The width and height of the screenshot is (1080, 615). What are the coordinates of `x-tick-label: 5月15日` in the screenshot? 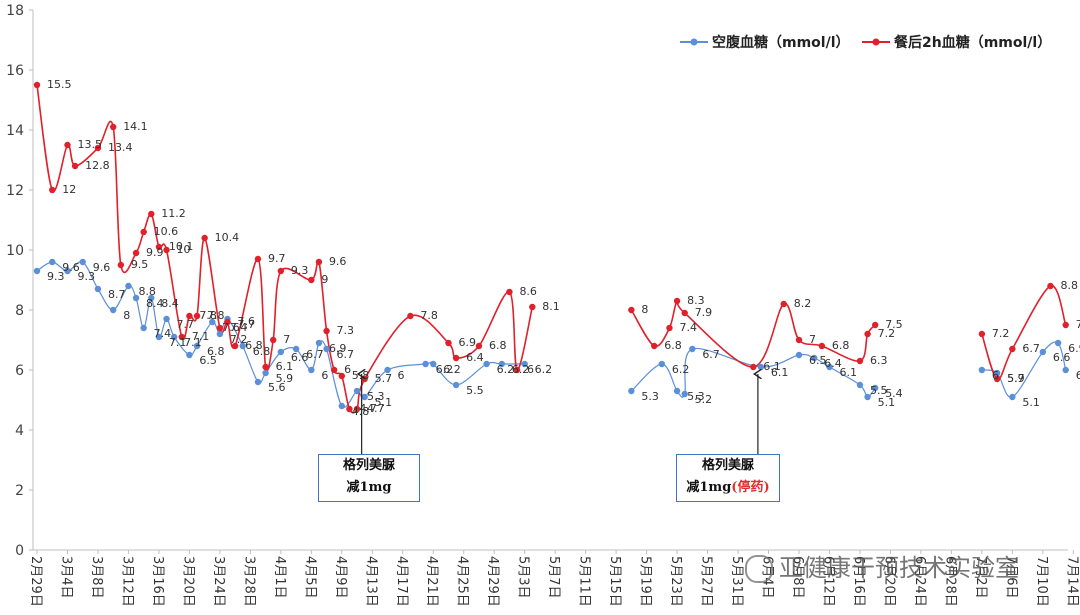 It's located at (614, 581).